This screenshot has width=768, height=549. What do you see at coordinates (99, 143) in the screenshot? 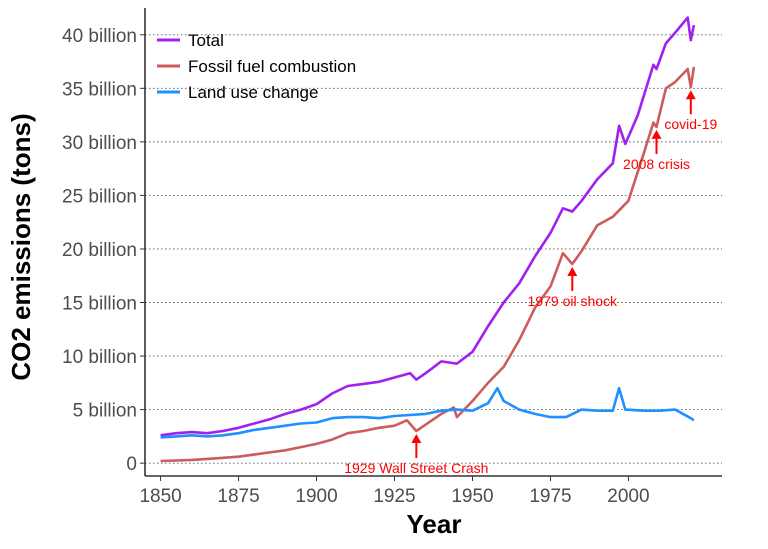
I see `y-tick-label: 30 billion` at bounding box center [99, 143].